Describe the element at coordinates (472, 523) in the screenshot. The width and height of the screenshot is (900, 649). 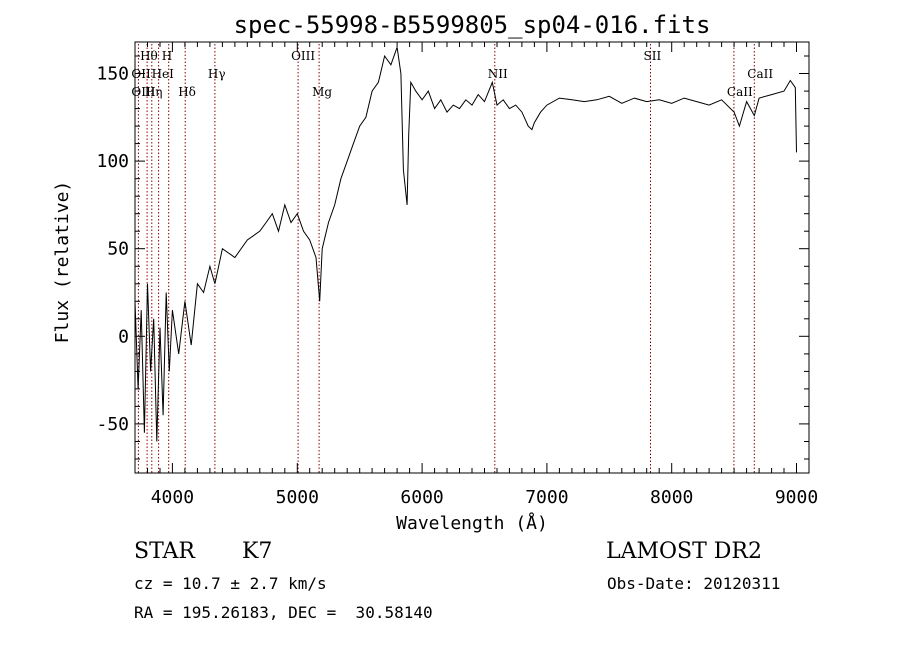
I see `x-axis-label: Wavelength (Å)` at that location.